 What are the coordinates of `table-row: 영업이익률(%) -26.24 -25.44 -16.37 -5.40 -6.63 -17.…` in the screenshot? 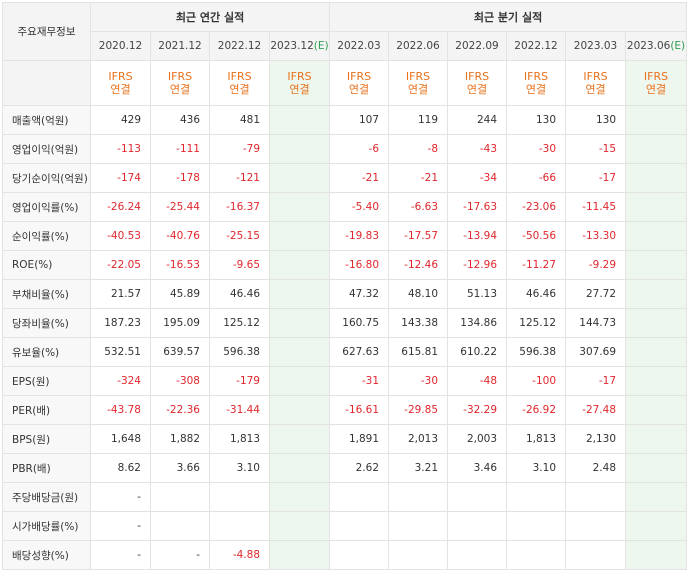 It's located at (345, 207).